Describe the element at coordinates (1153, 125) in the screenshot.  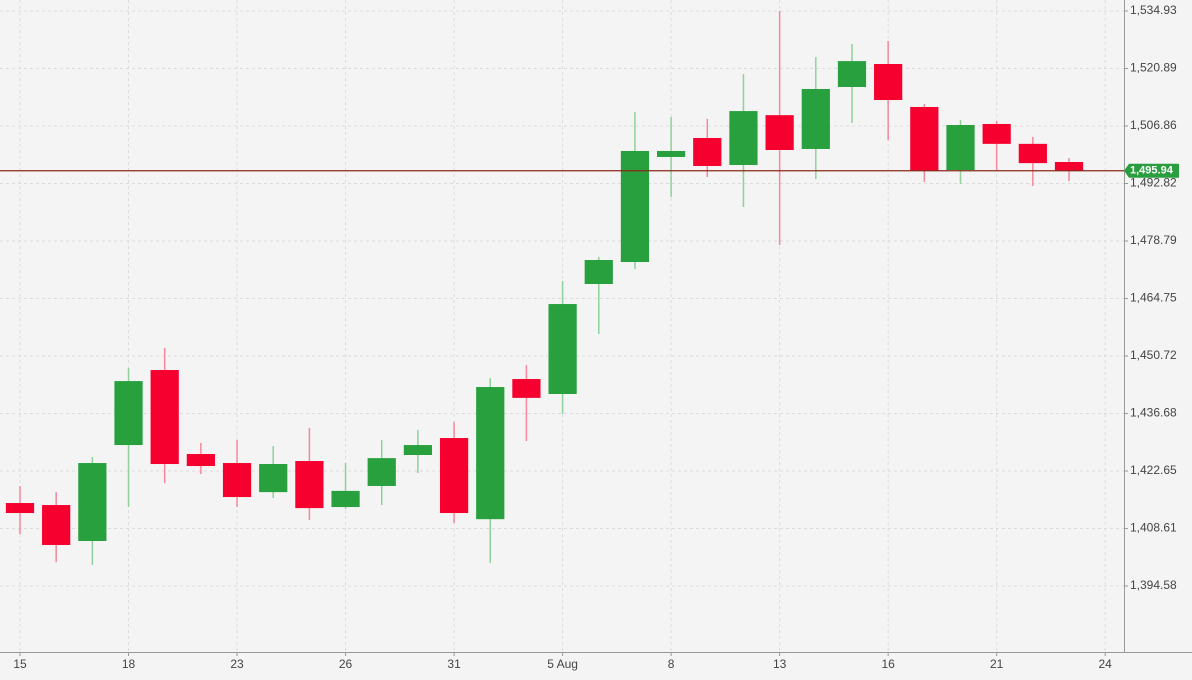
I see `y-tick-label: 1,506.86` at that location.